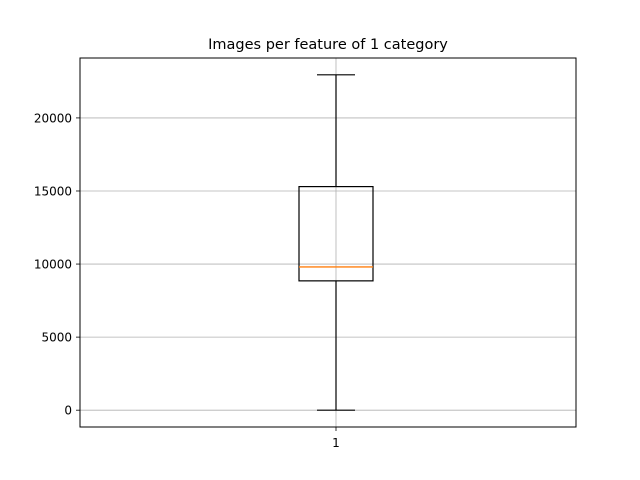 Image resolution: width=640 pixels, height=480 pixels. I want to click on y-tick-label: 15000, so click(53, 191).